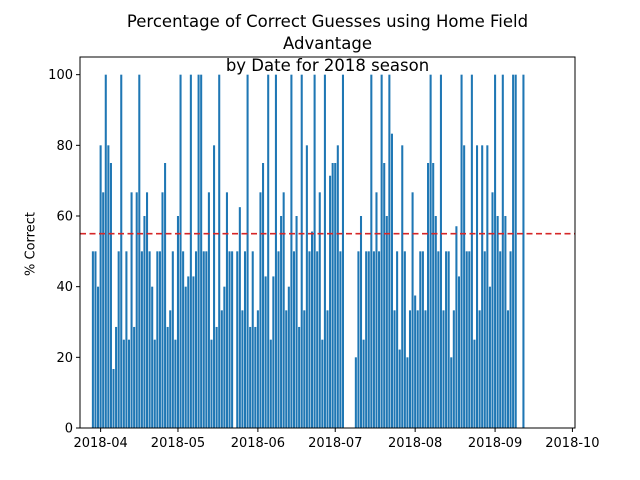 This screenshot has width=640, height=480. Describe the element at coordinates (60, 75) in the screenshot. I see `y-tick-label: 100` at that location.